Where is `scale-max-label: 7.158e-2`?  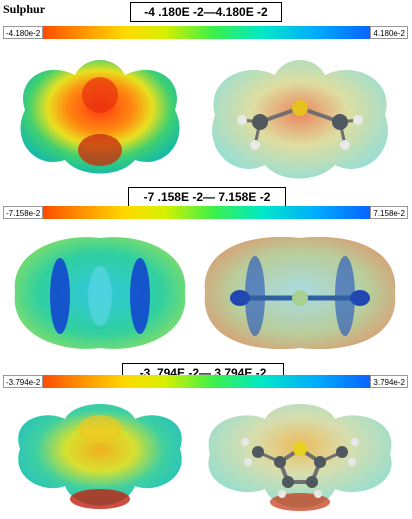 scale-max-label: 7.158e-2 is located at coordinates (389, 212).